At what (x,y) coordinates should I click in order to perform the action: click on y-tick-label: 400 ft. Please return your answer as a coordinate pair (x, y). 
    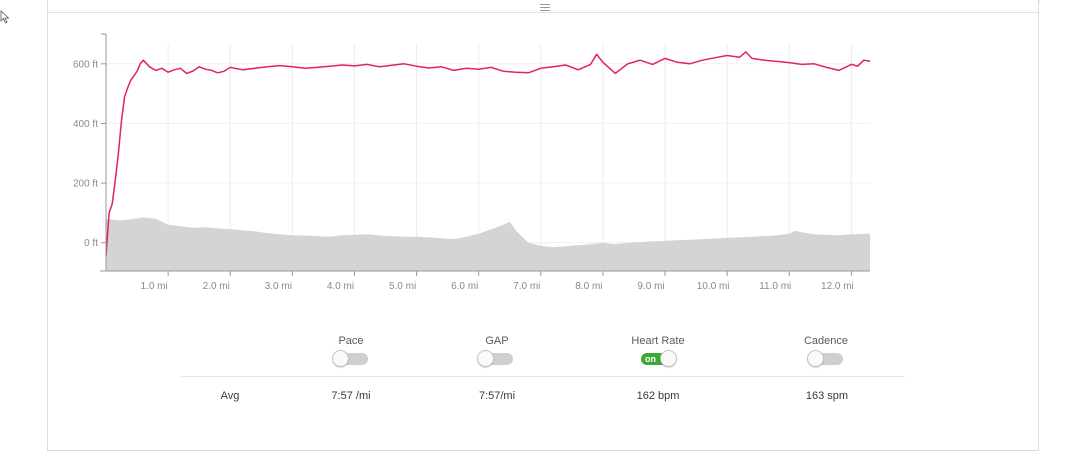
    Looking at the image, I should click on (85, 124).